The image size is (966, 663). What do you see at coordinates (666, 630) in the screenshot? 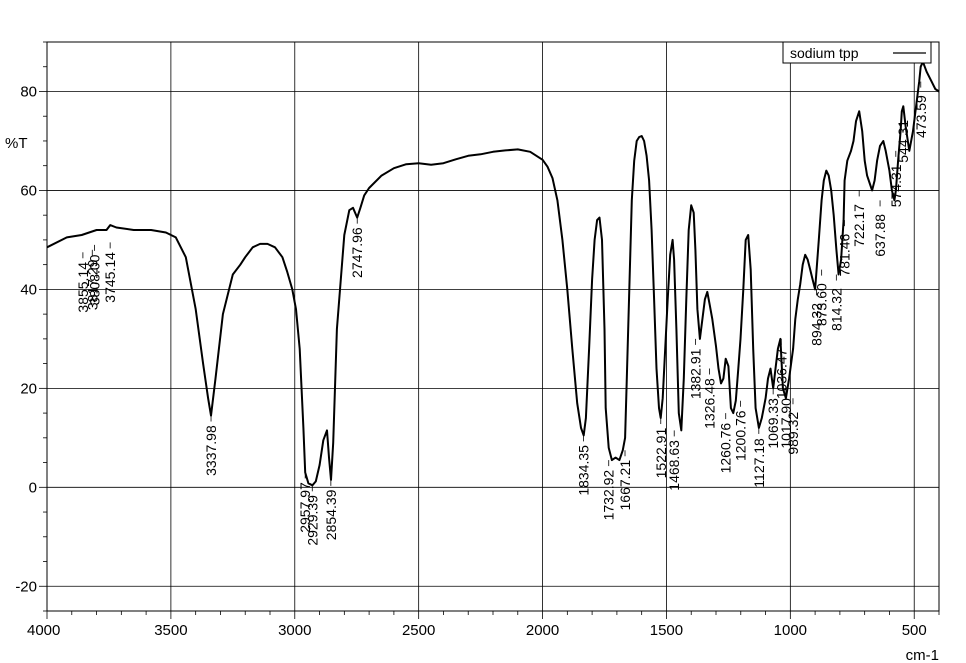
I see `x-tick-label: 1500` at bounding box center [666, 630].